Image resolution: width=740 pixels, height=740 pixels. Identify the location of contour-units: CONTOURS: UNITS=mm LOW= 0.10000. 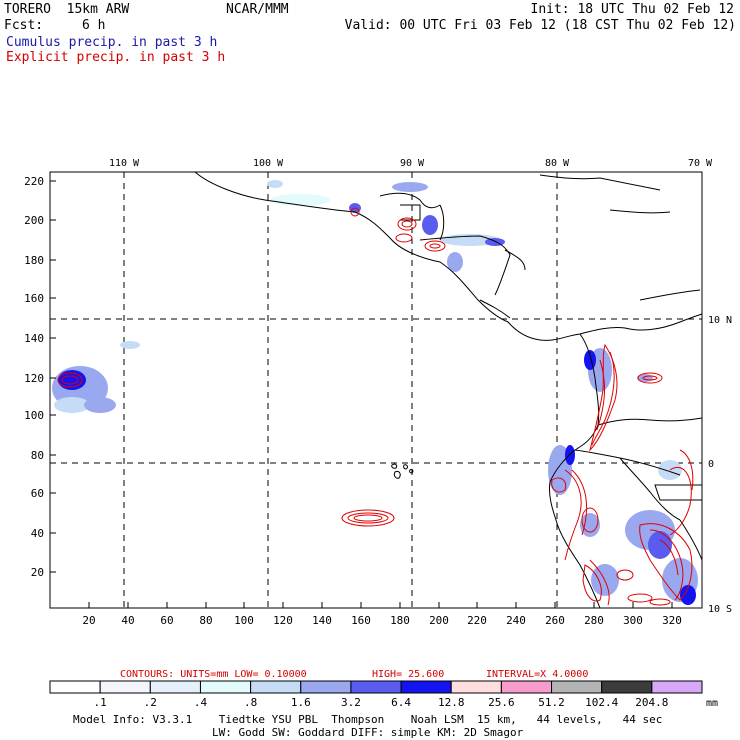
(213, 674).